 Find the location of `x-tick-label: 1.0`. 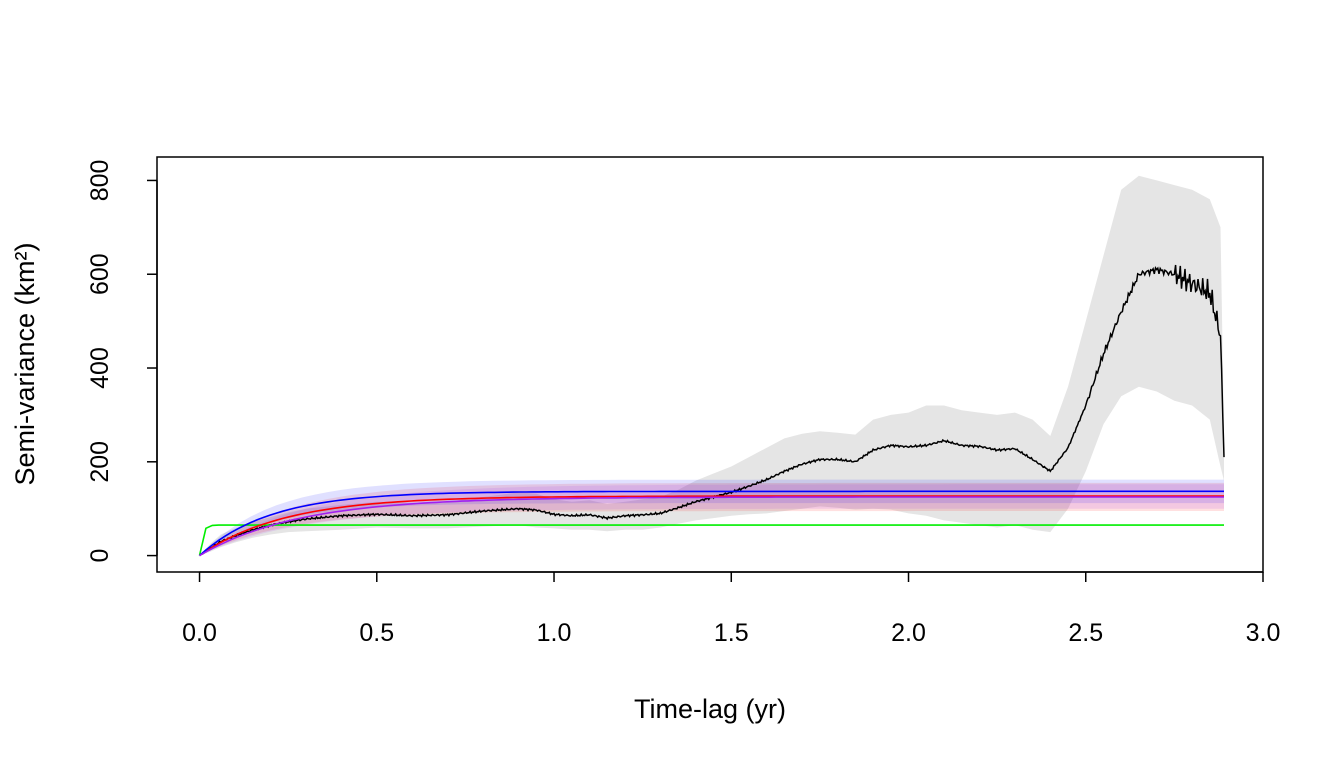

x-tick-label: 1.0 is located at coordinates (554, 633).